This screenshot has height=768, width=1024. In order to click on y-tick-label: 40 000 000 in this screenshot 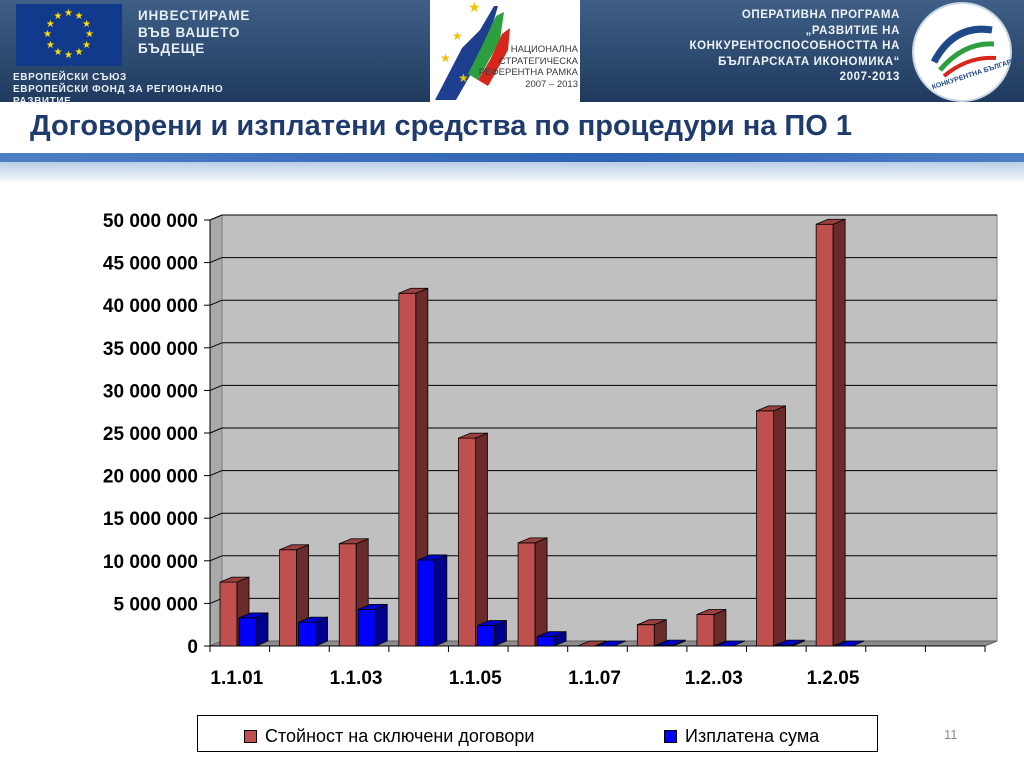, I will do `click(150, 306)`.